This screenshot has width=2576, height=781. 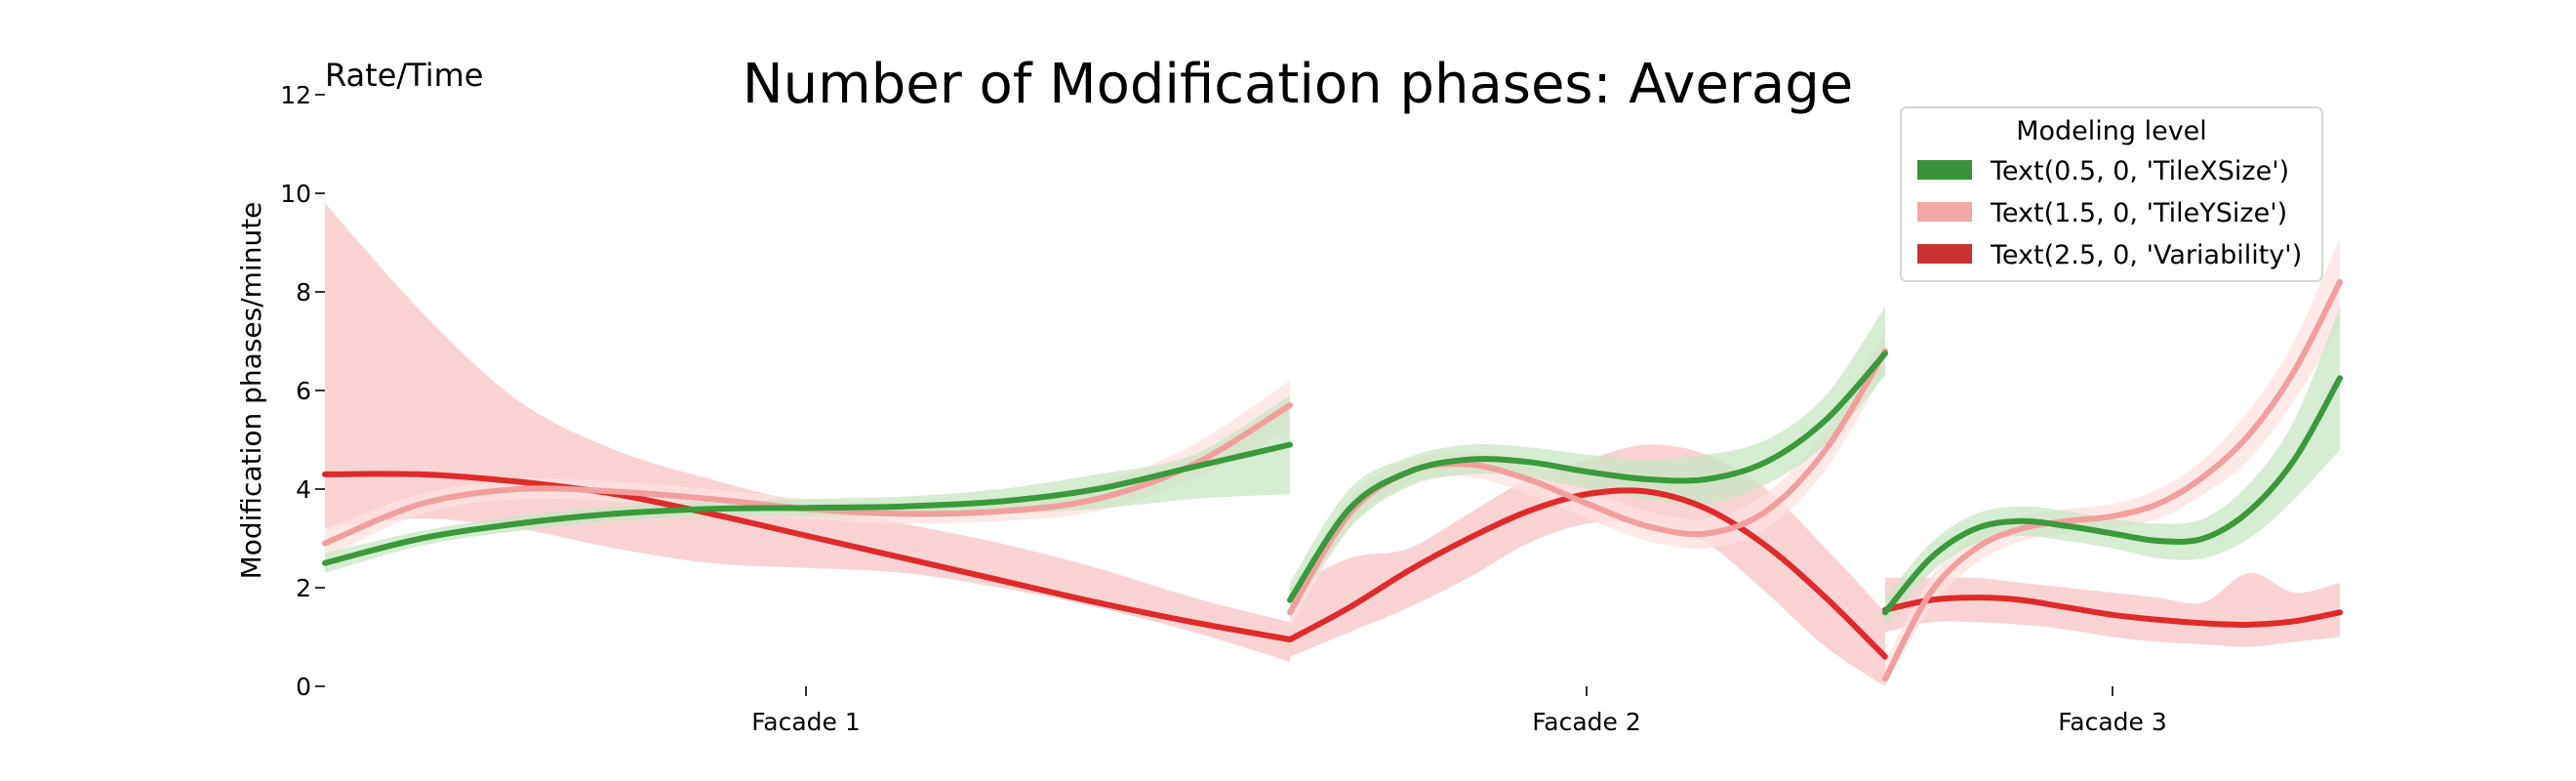 What do you see at coordinates (251, 391) in the screenshot?
I see `y-axis-title: Modification phases/minute` at bounding box center [251, 391].